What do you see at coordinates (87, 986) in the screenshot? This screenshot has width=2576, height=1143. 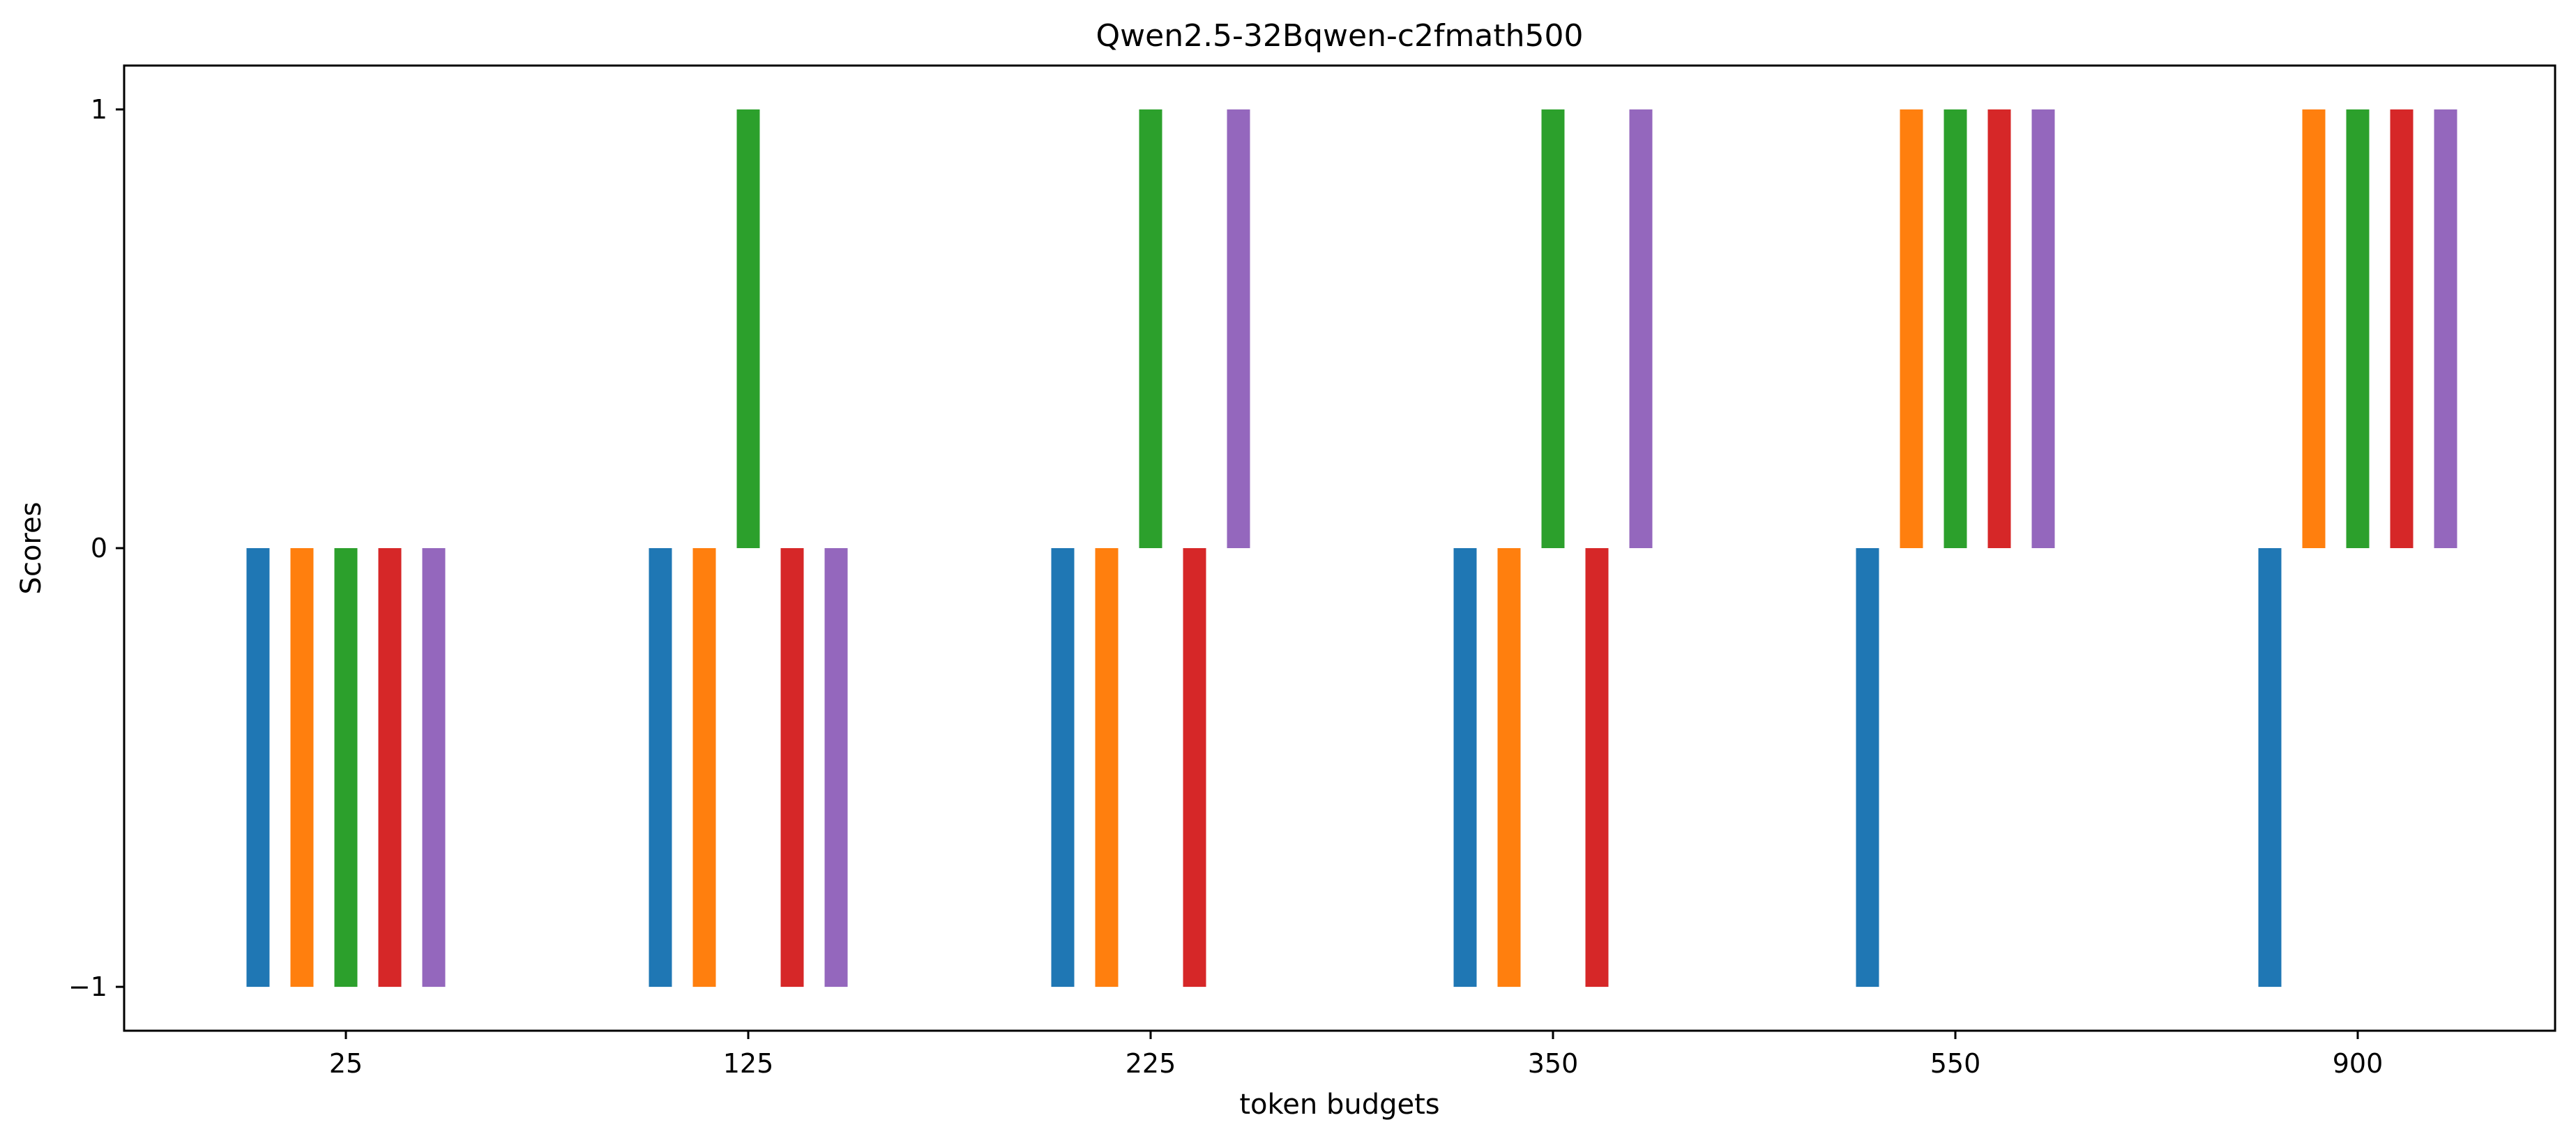 I see `y-tick-label: −1` at bounding box center [87, 986].